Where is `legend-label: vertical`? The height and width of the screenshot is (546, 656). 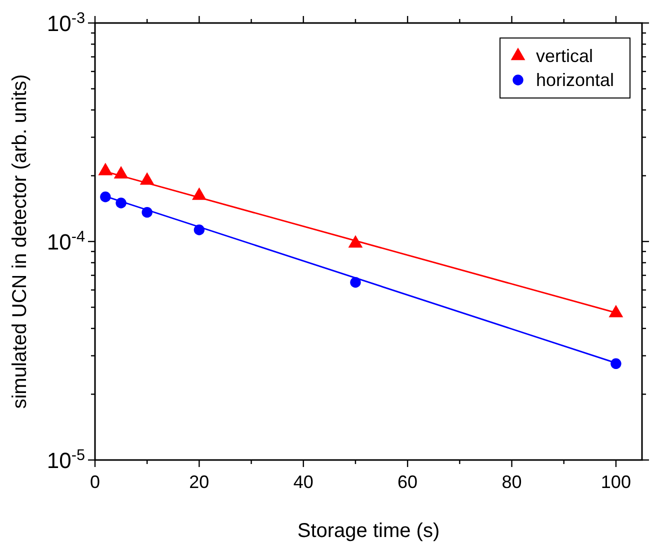 legend-label: vertical is located at coordinates (565, 56).